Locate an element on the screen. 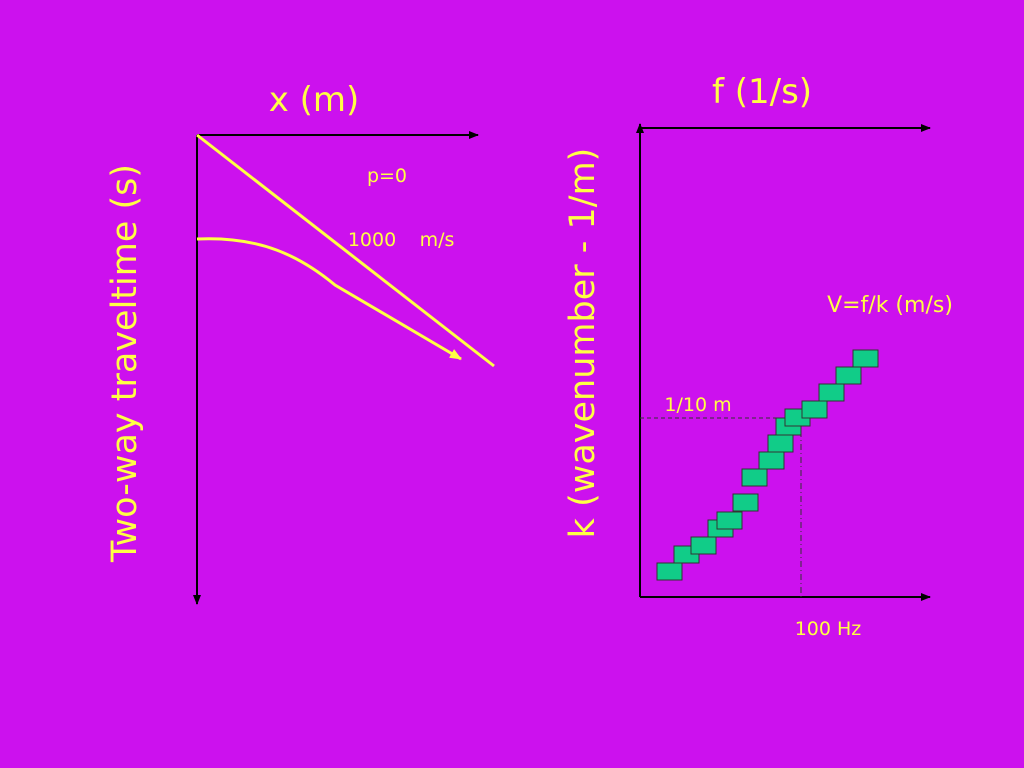 The width and height of the screenshot is (1024, 768). x-axis-label: x (m) is located at coordinates (314, 100).